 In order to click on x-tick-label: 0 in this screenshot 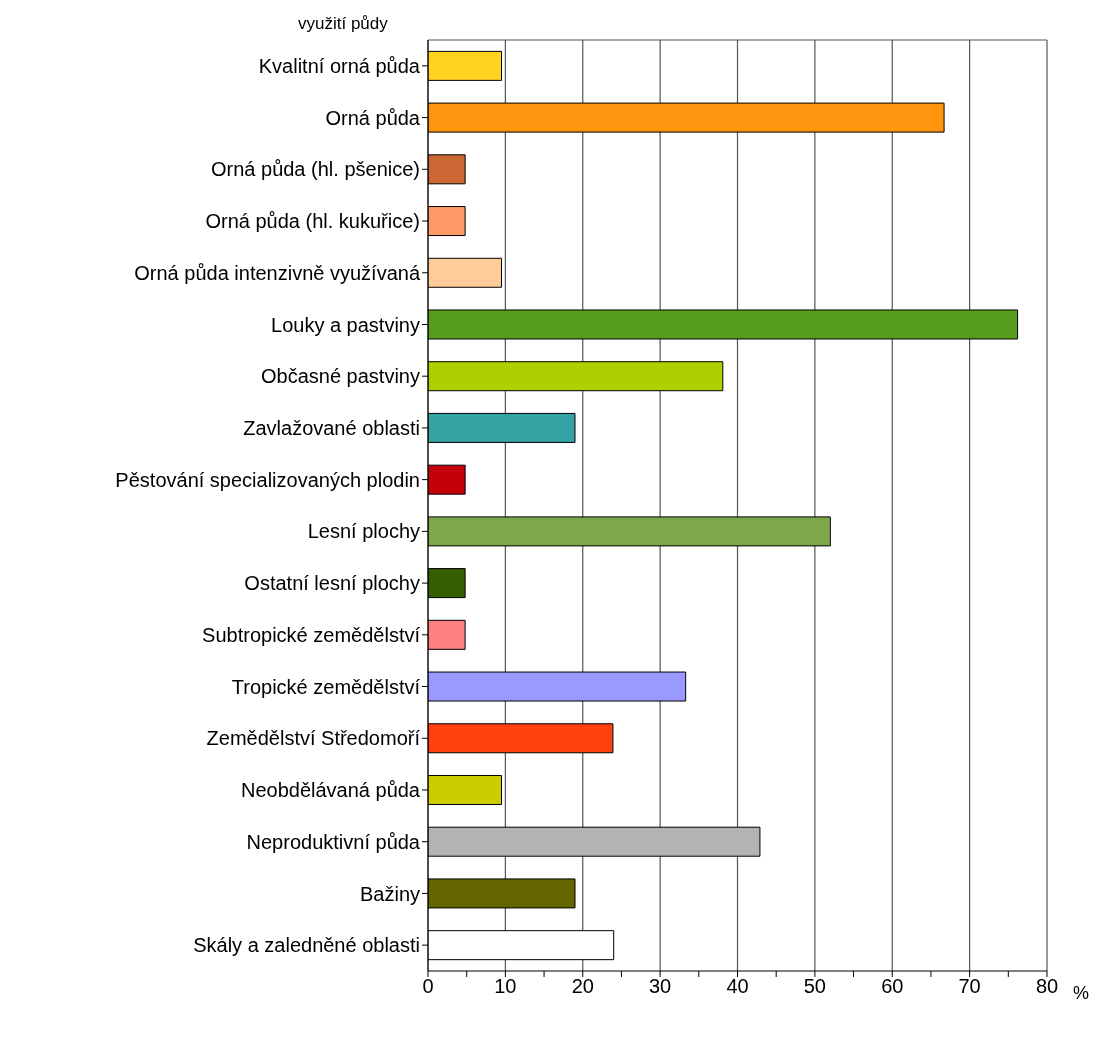, I will do `click(428, 986)`.